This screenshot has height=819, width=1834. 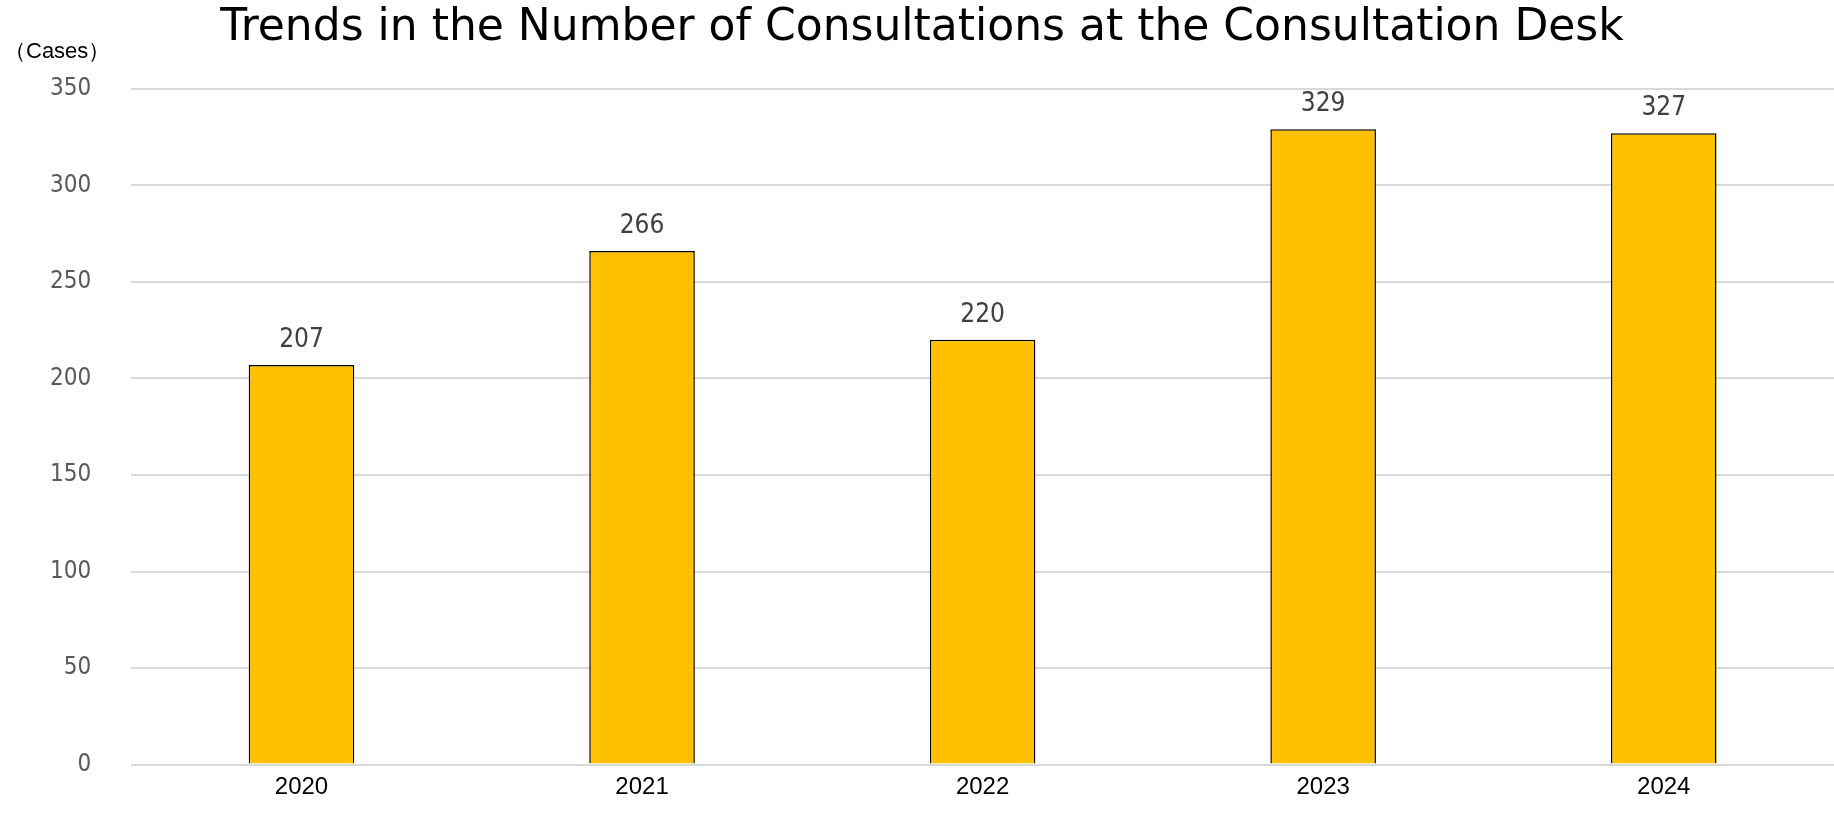 What do you see at coordinates (71, 473) in the screenshot?
I see `y-tick-label: 150` at bounding box center [71, 473].